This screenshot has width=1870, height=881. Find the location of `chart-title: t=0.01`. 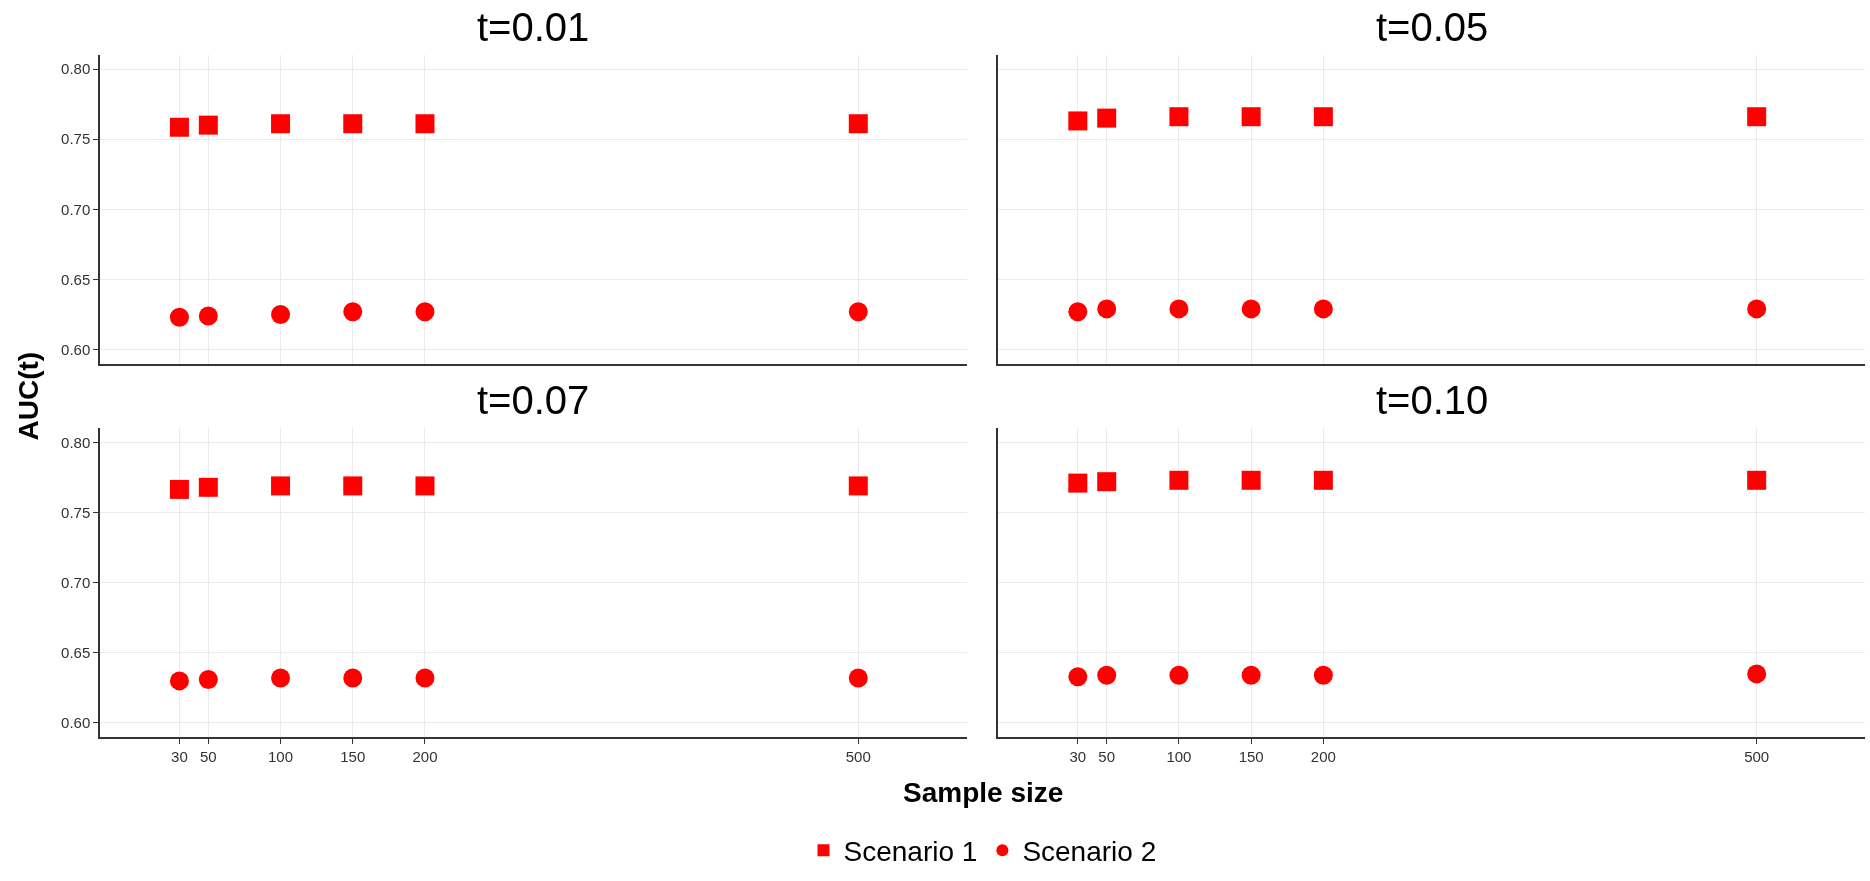

chart-title: t=0.01 is located at coordinates (533, 27).